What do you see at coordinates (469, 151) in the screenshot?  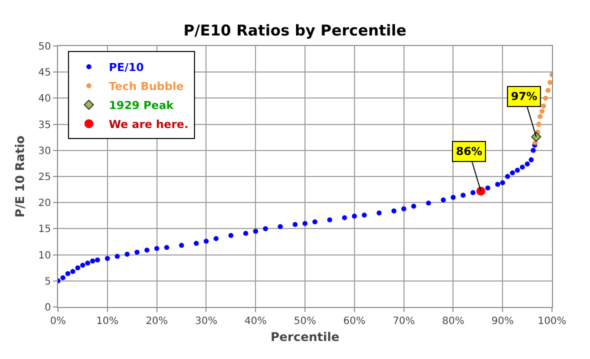 I see `annotation: 86%` at bounding box center [469, 151].